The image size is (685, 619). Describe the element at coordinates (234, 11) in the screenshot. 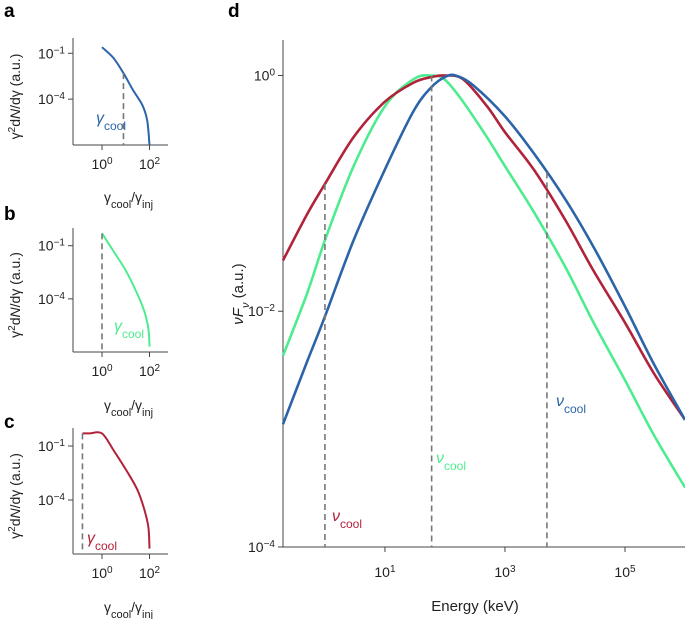

I see `panel-letter: d` at that location.